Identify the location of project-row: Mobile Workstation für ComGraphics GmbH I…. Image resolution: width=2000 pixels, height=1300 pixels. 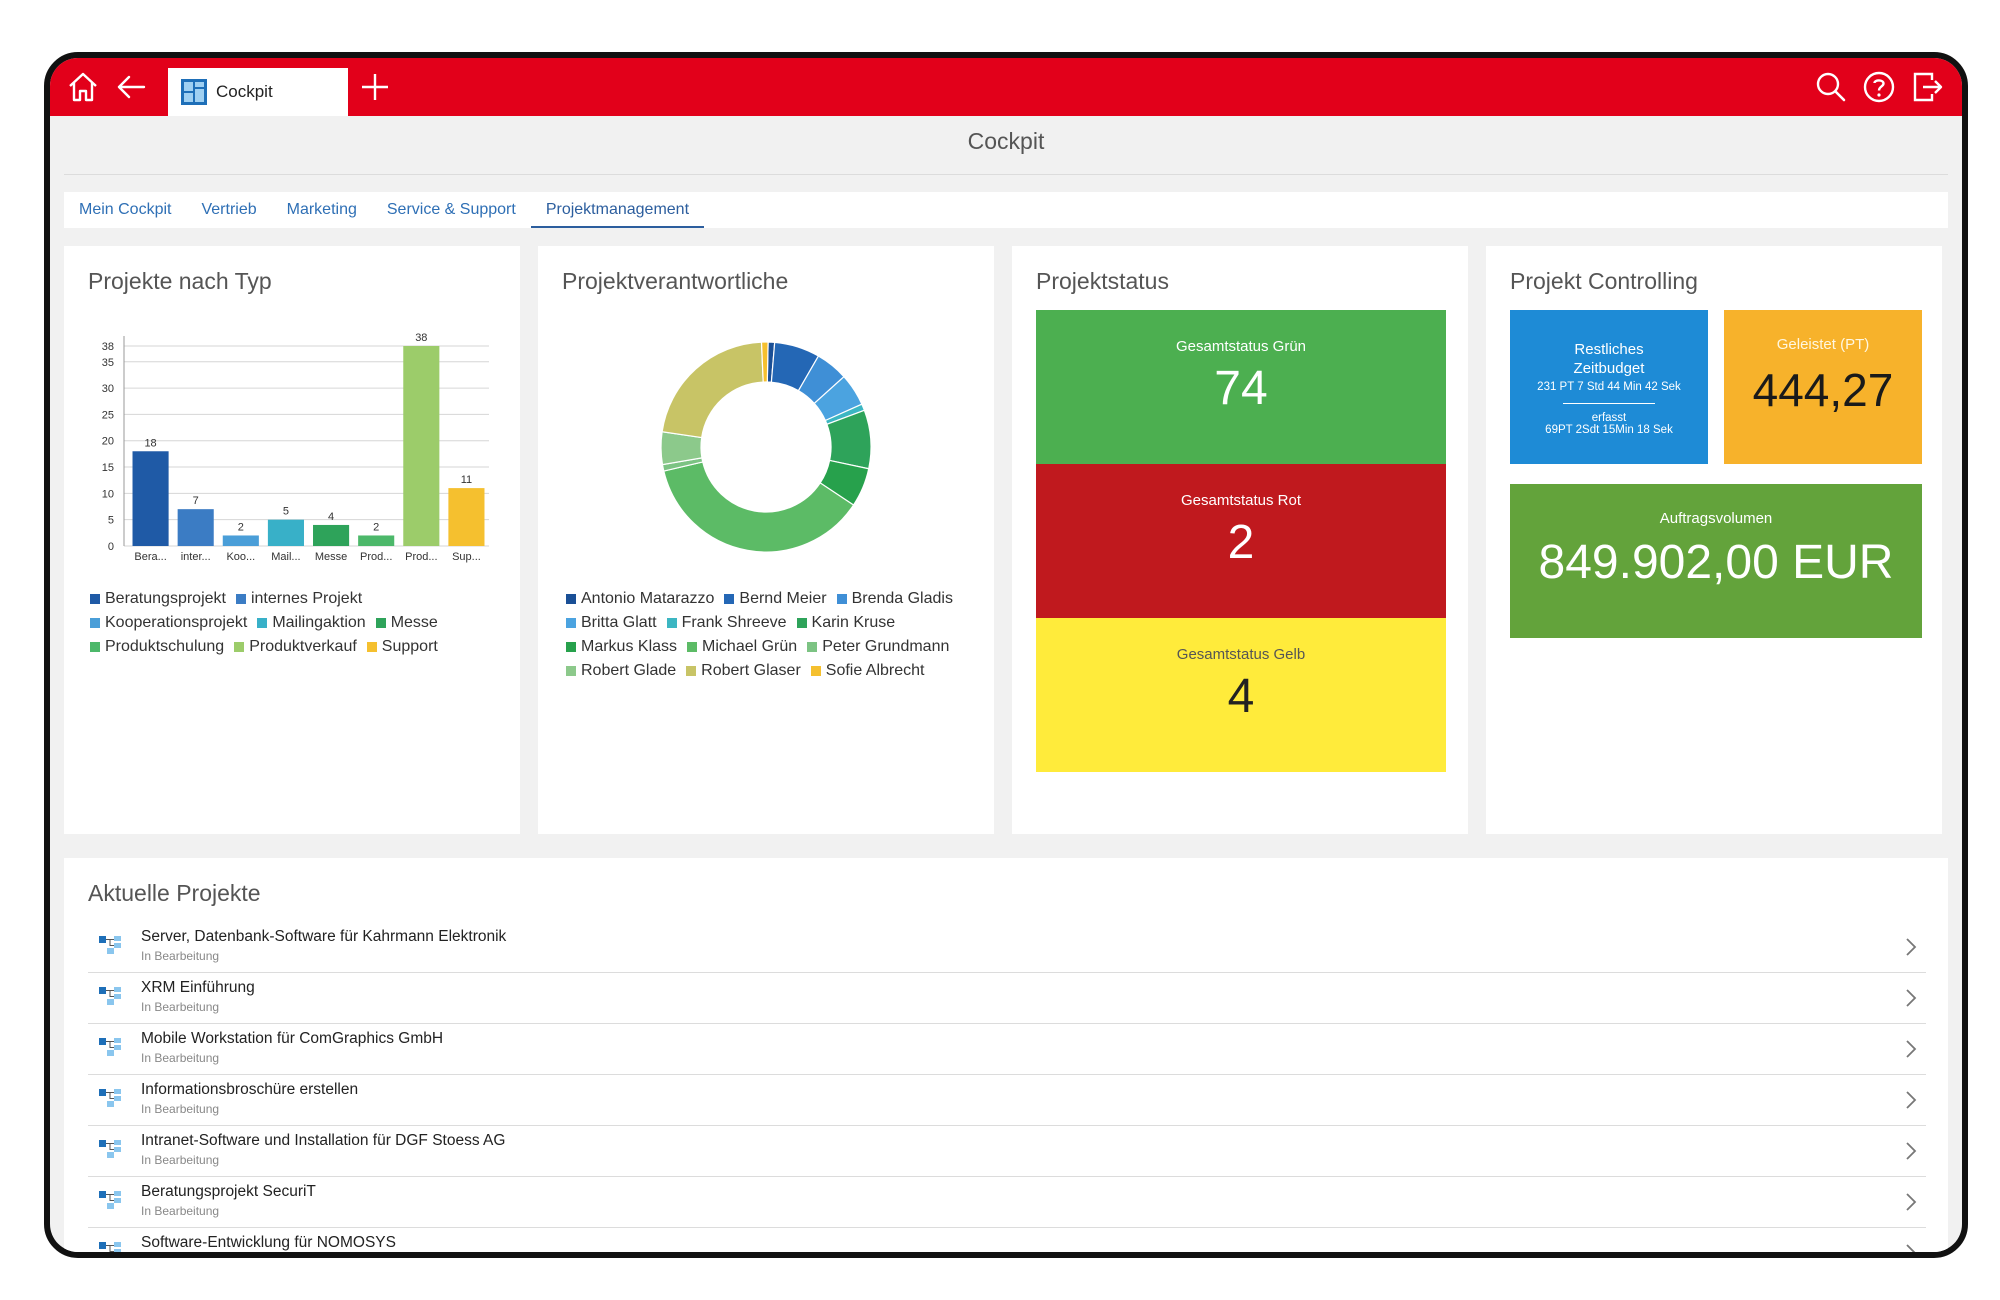
(1007, 1049).